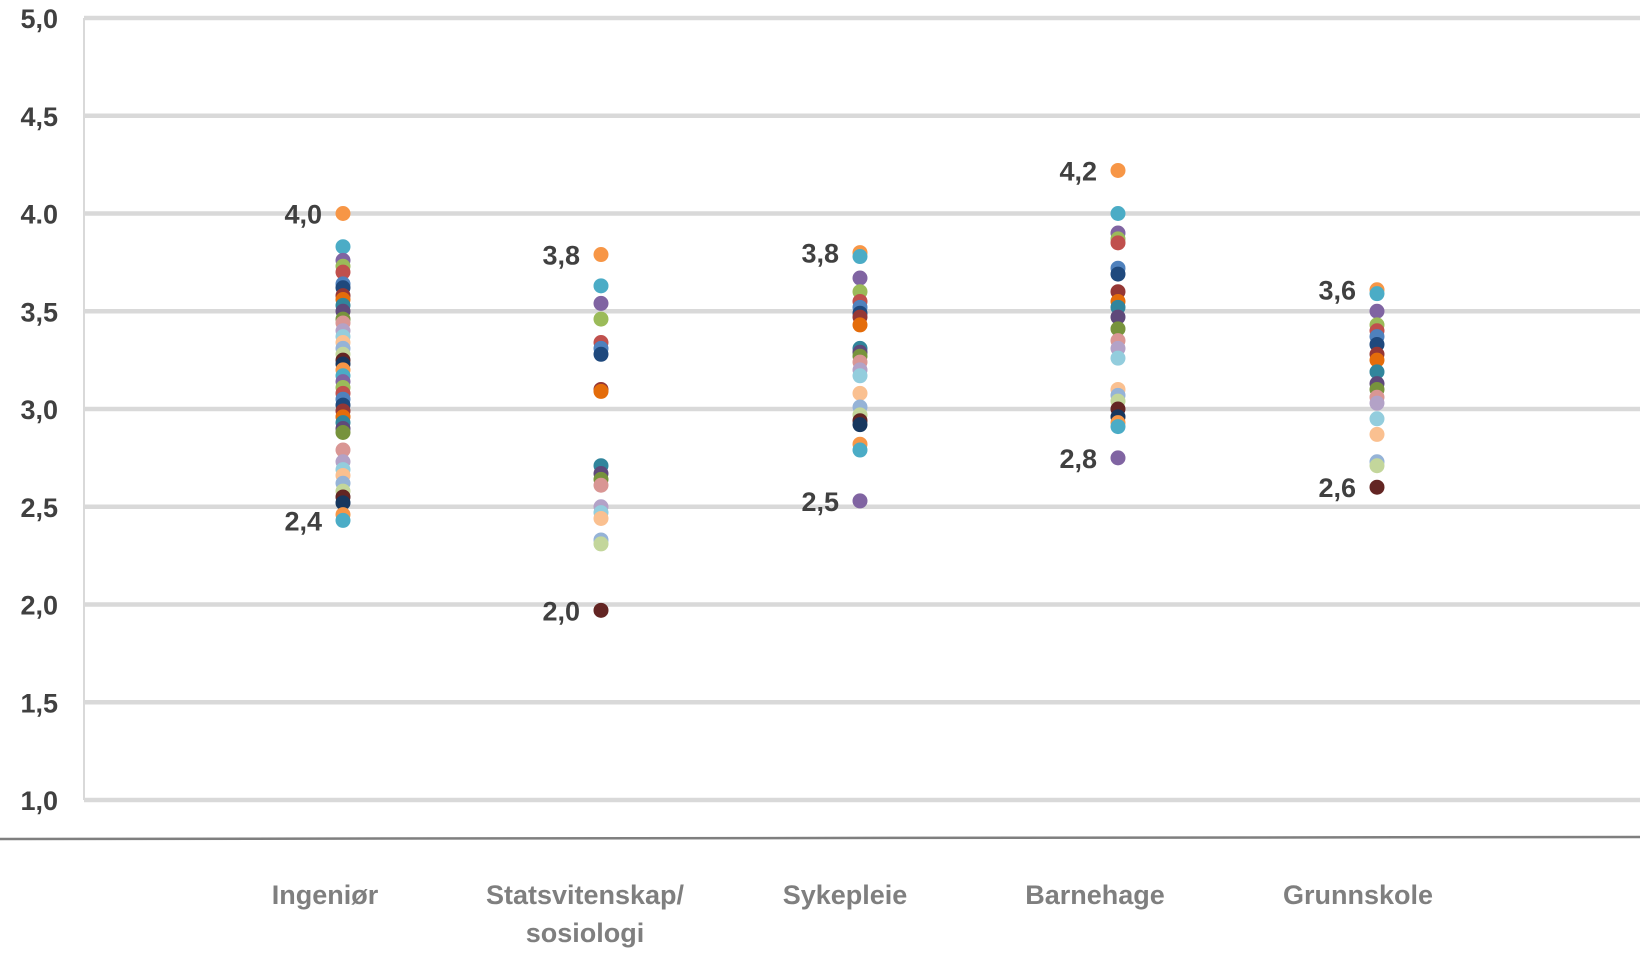 The image size is (1647, 953). I want to click on data-label: 2,8, so click(1078, 459).